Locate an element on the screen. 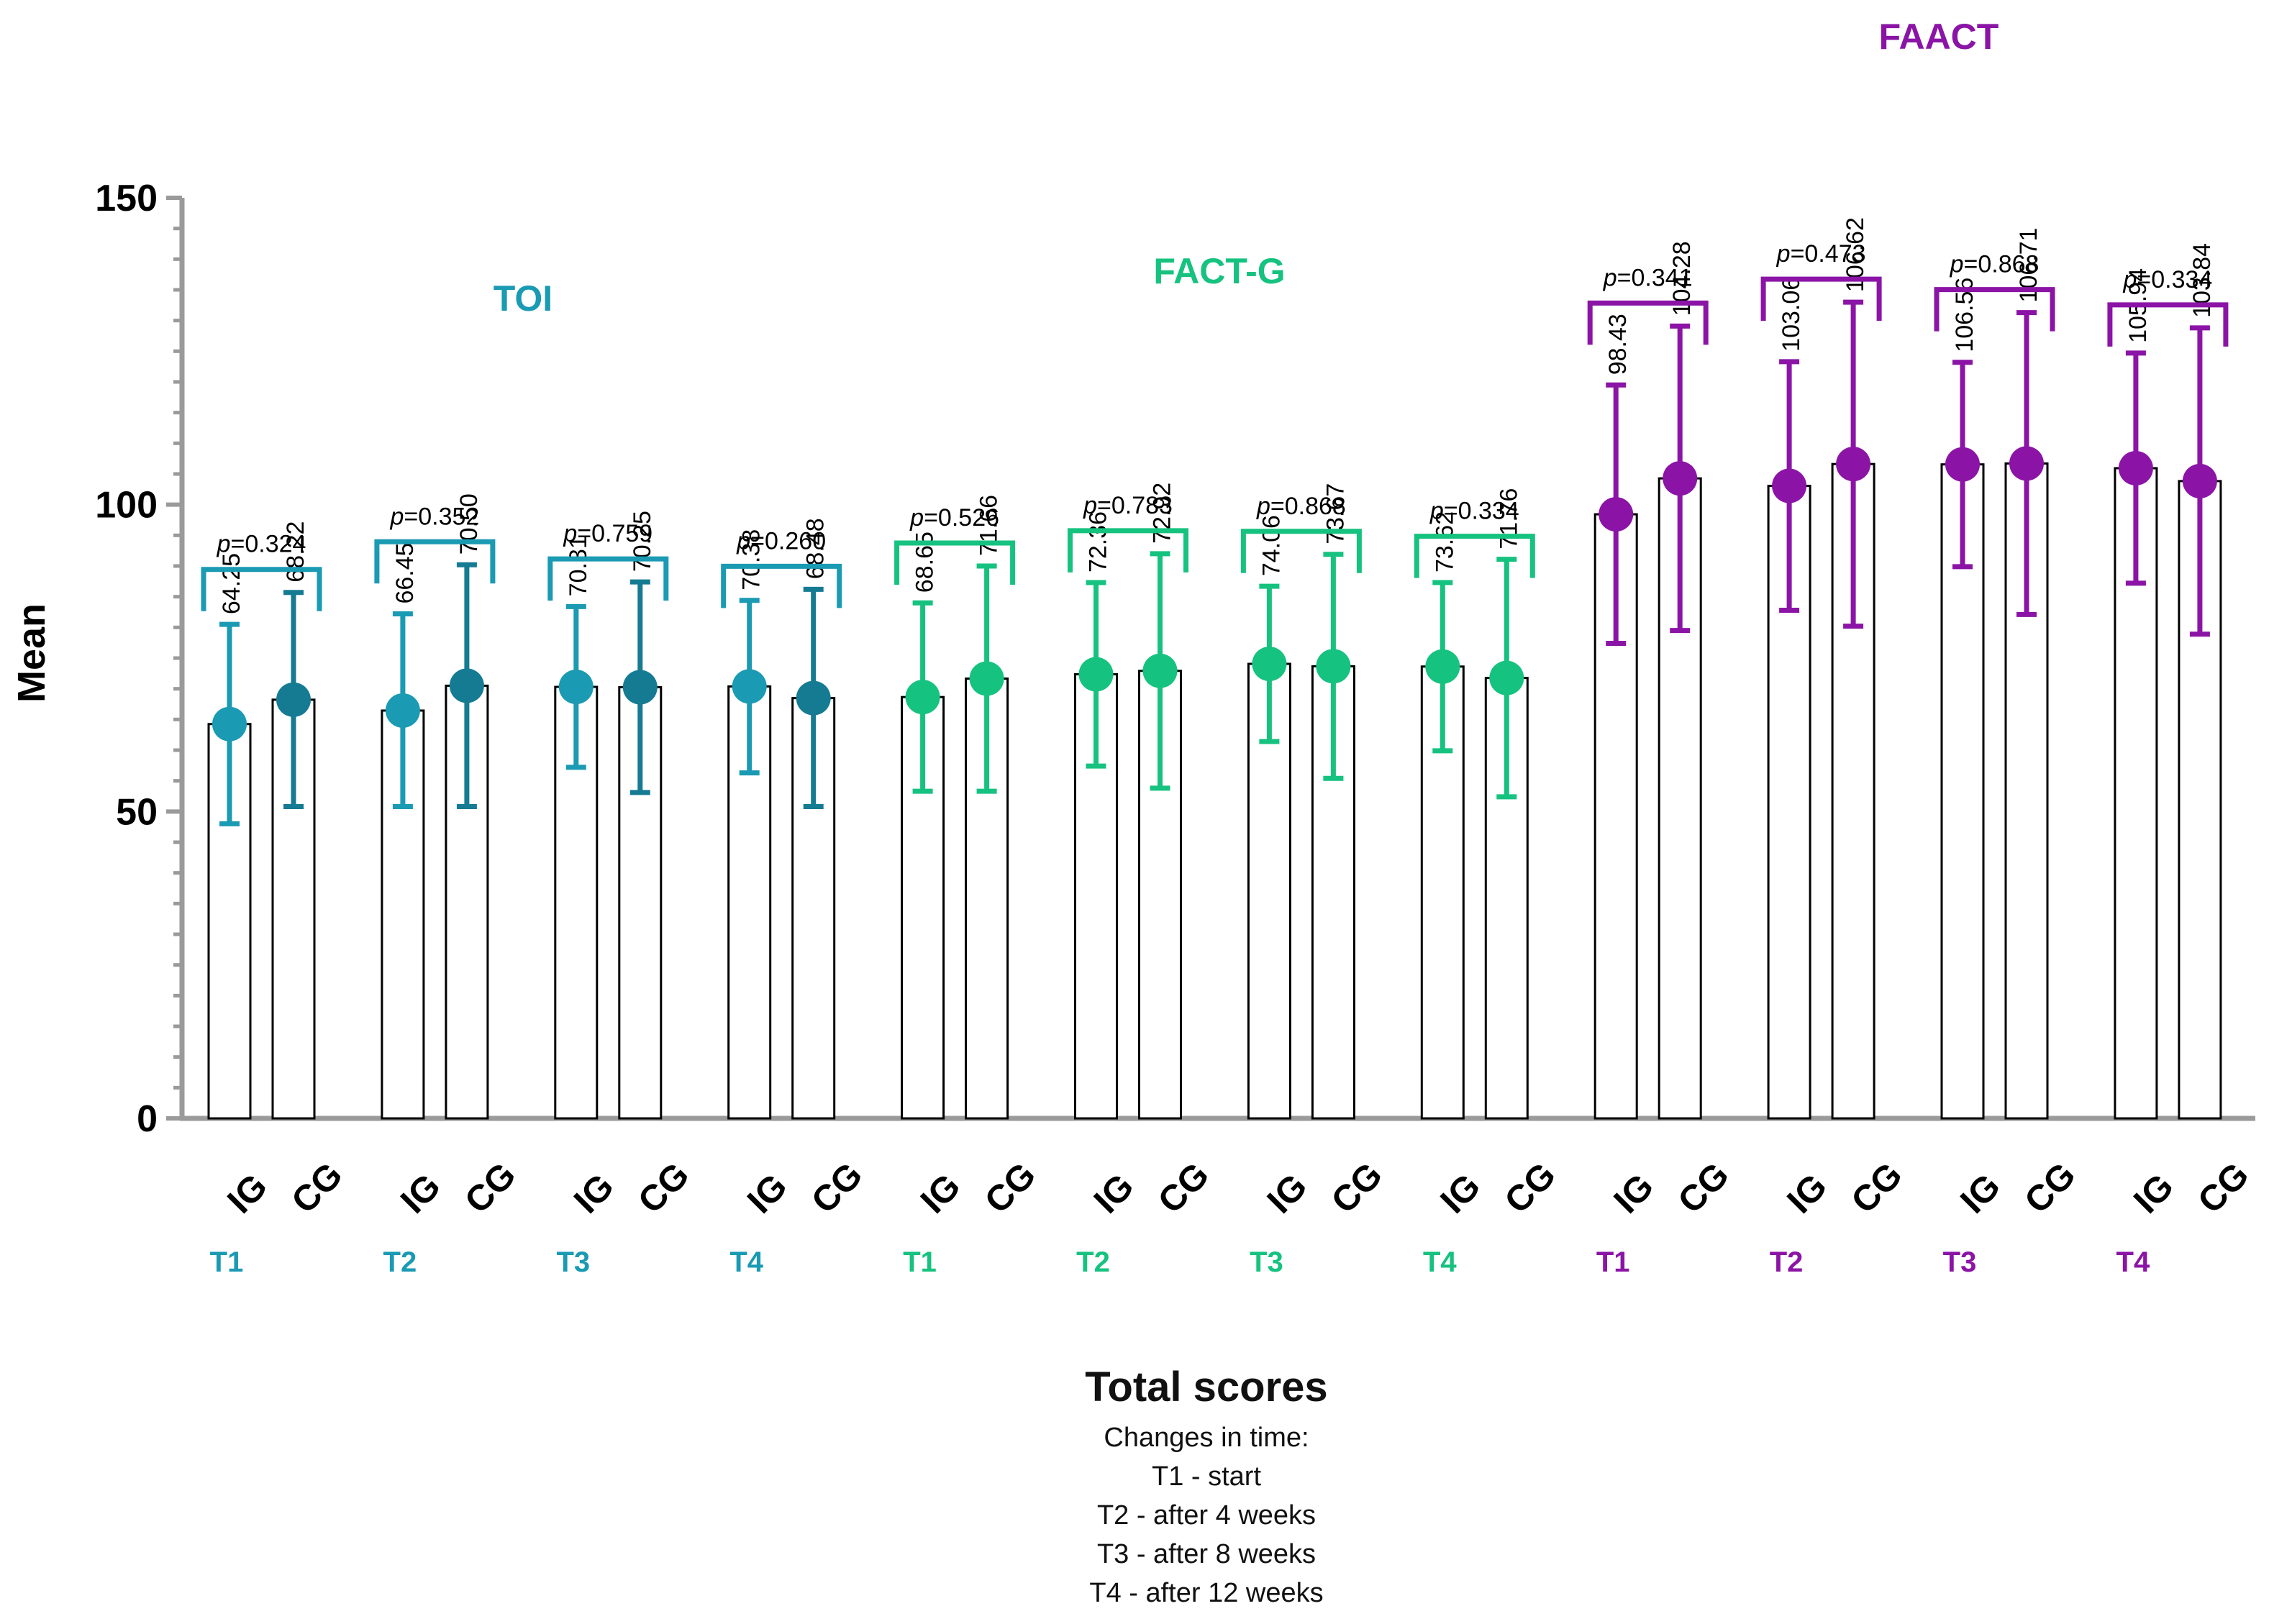  bar-ig is located at coordinates (1442, 893).